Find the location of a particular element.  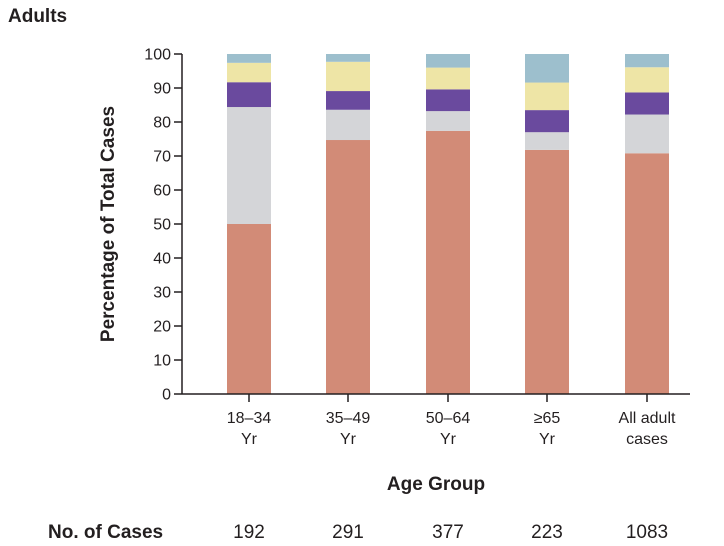

x-tick-label-5-line-2: cases is located at coordinates (647, 439).